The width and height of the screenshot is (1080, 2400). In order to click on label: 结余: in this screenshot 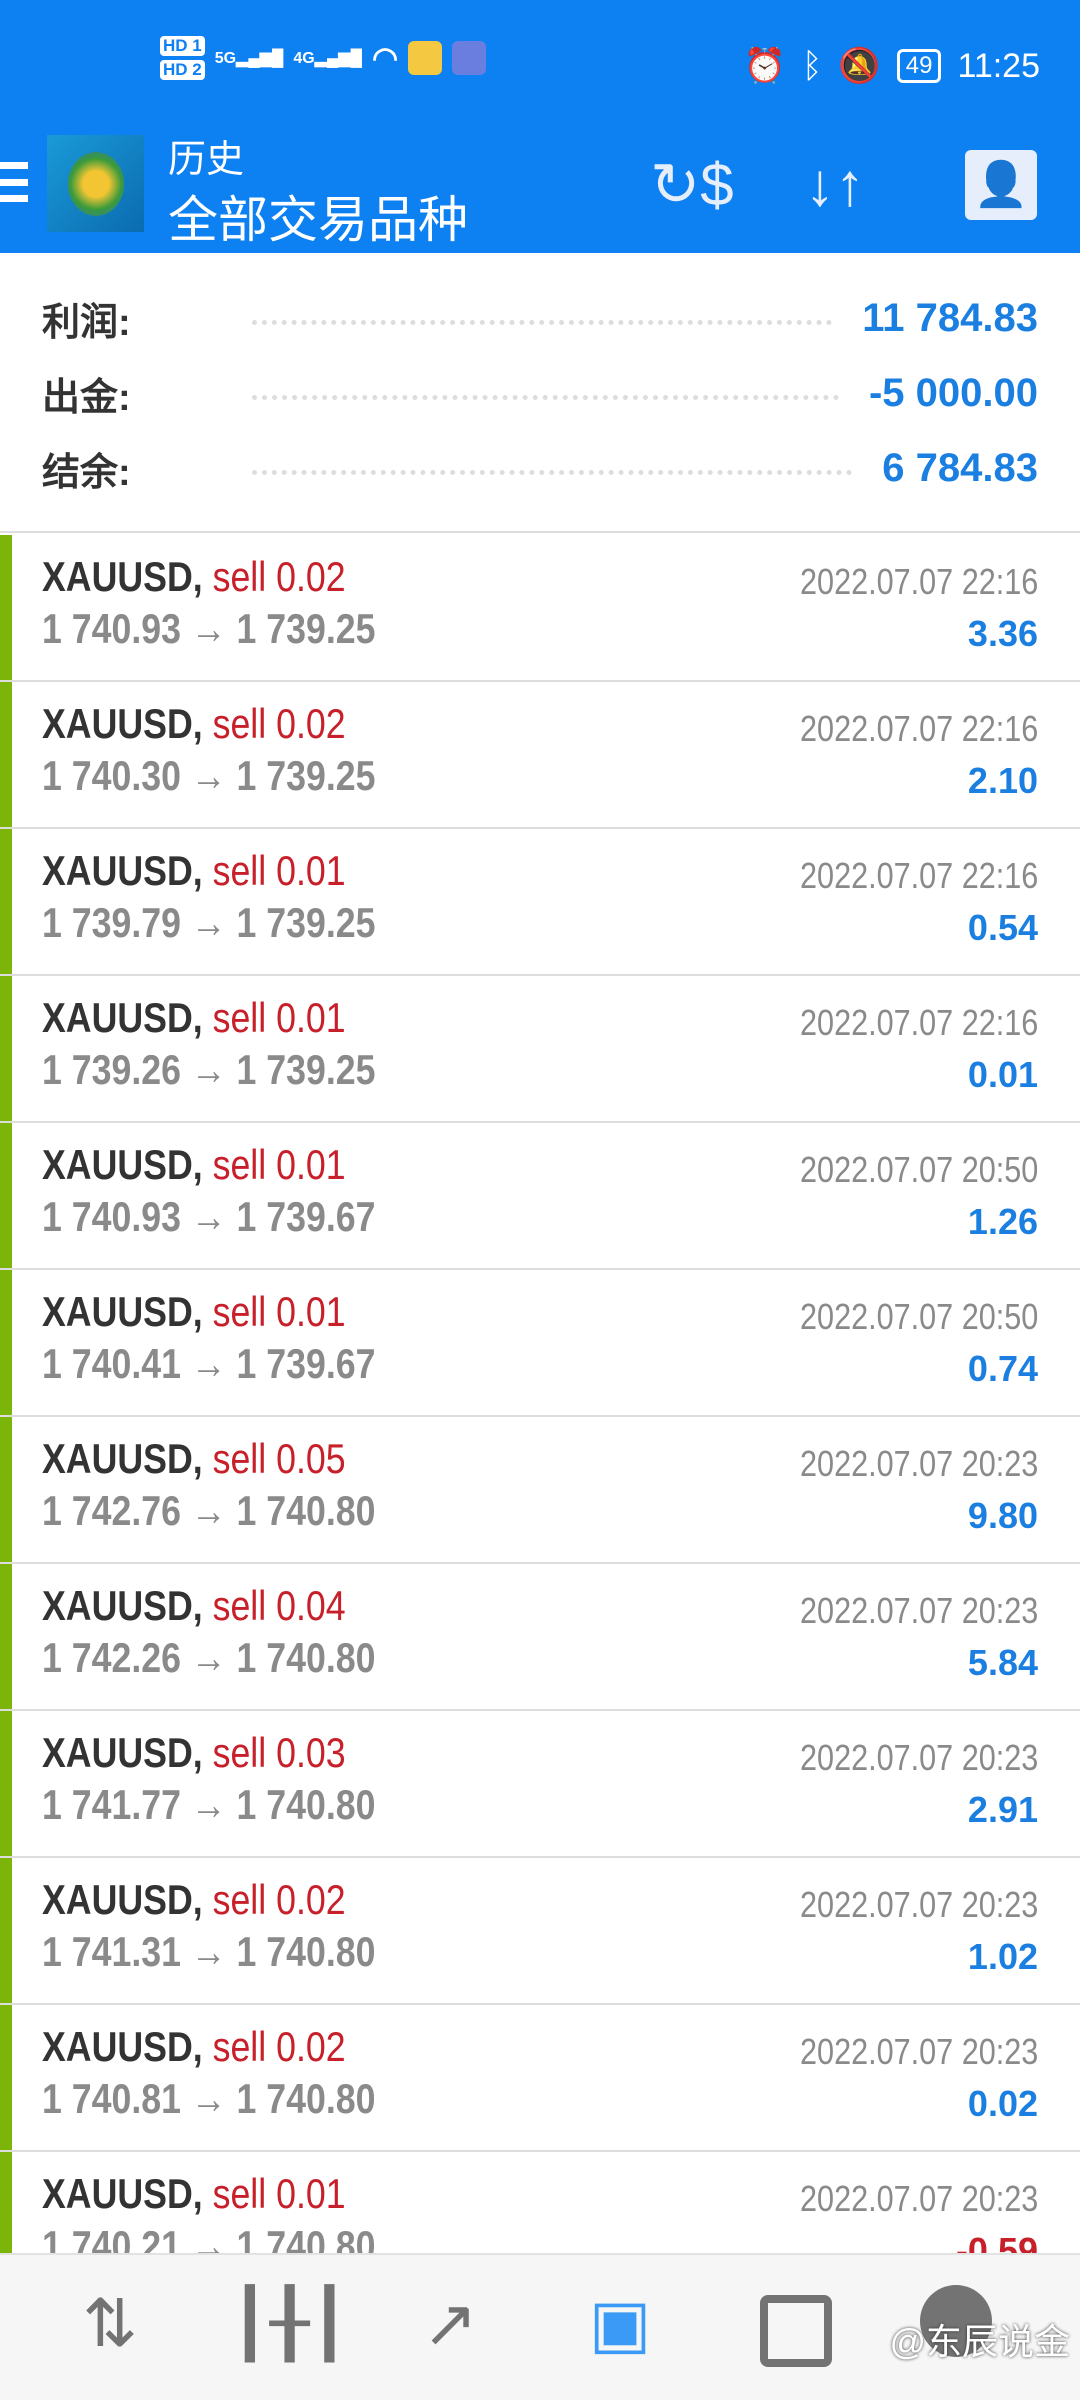, I will do `click(86, 472)`.